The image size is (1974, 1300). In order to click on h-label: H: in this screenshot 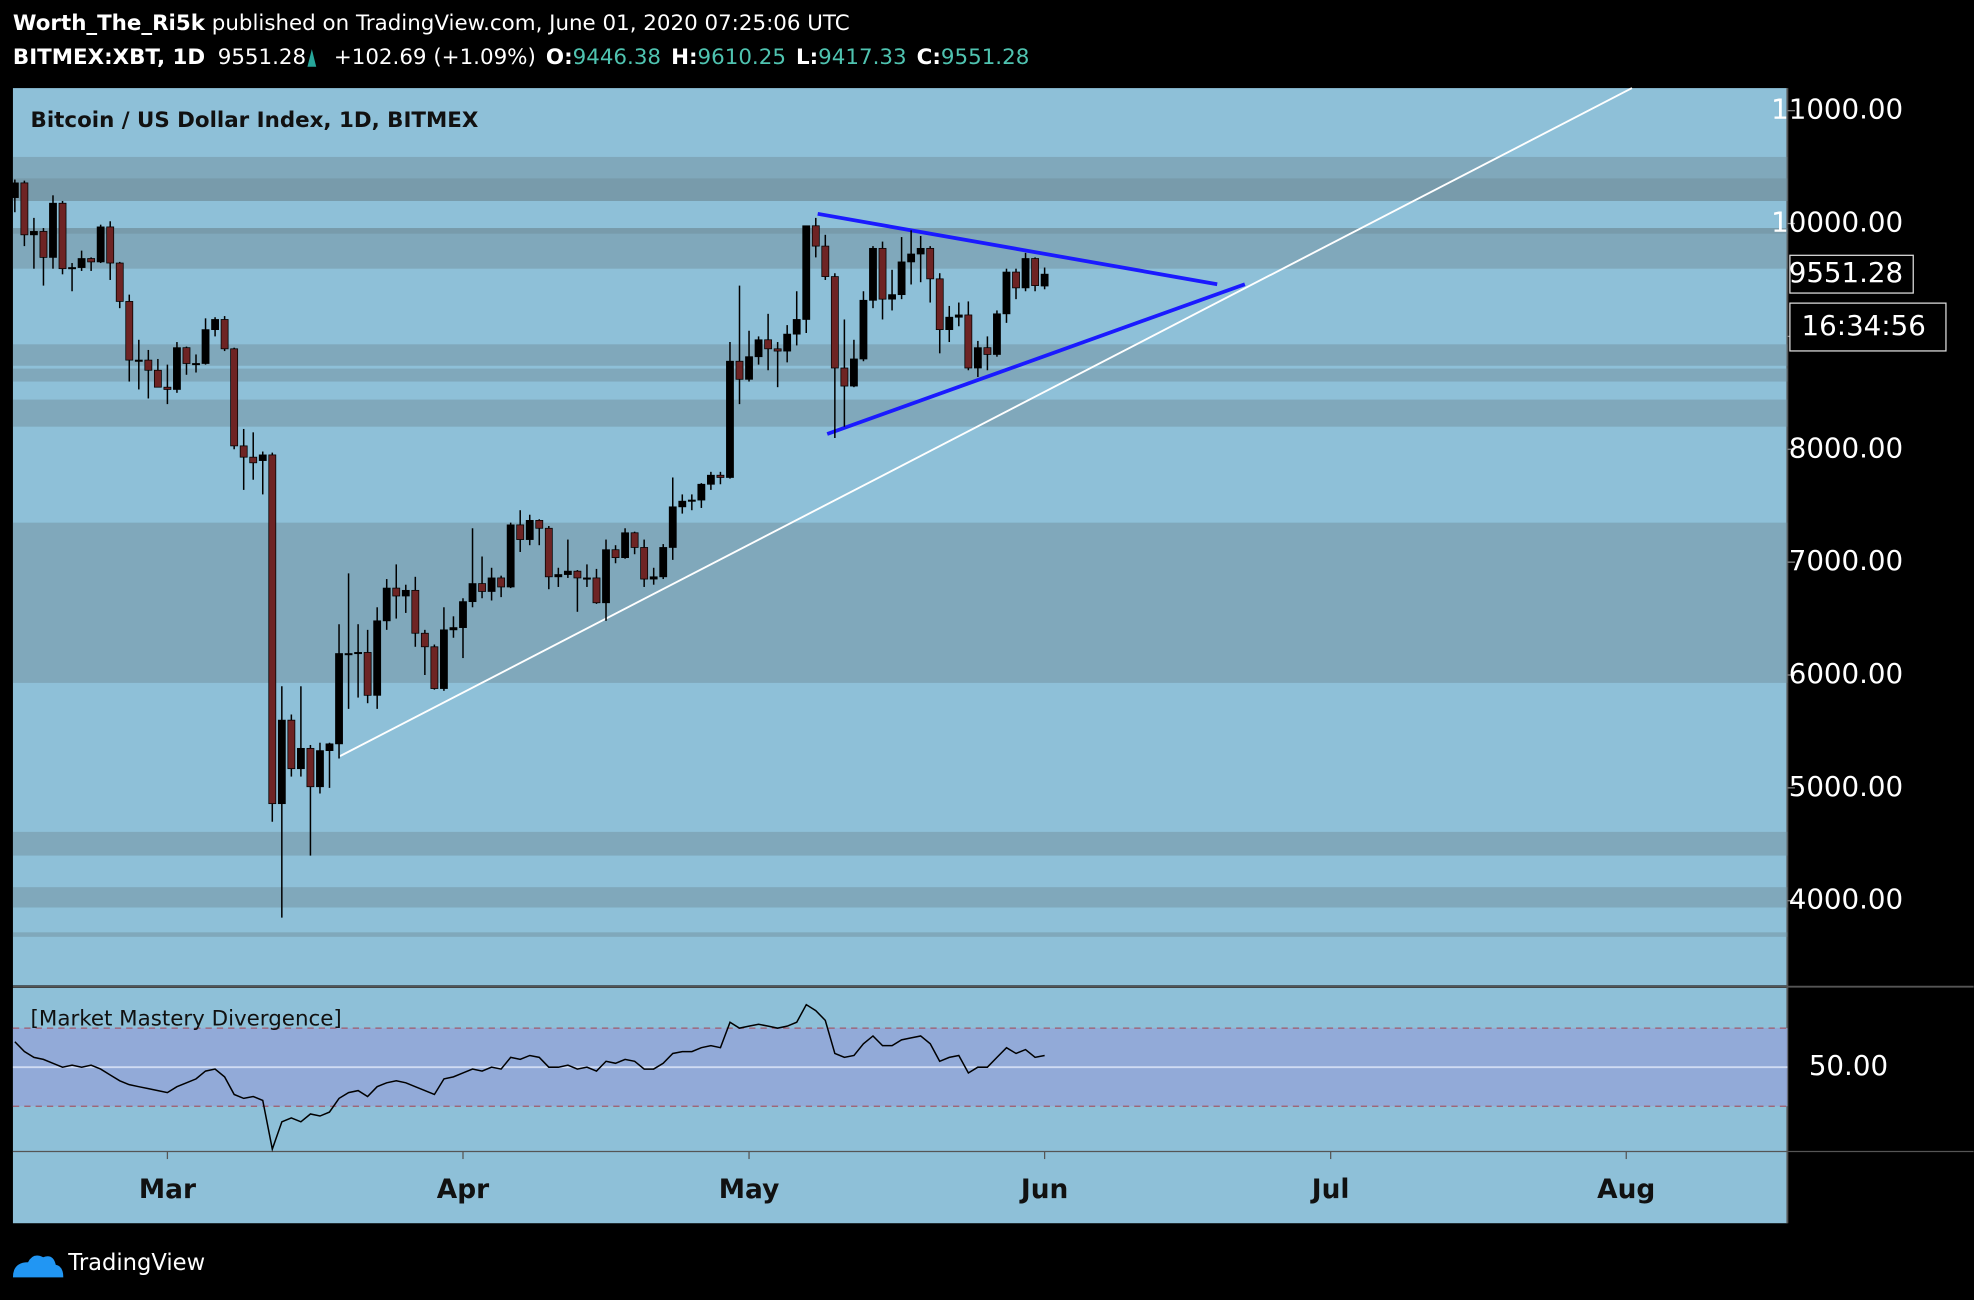, I will do `click(684, 57)`.